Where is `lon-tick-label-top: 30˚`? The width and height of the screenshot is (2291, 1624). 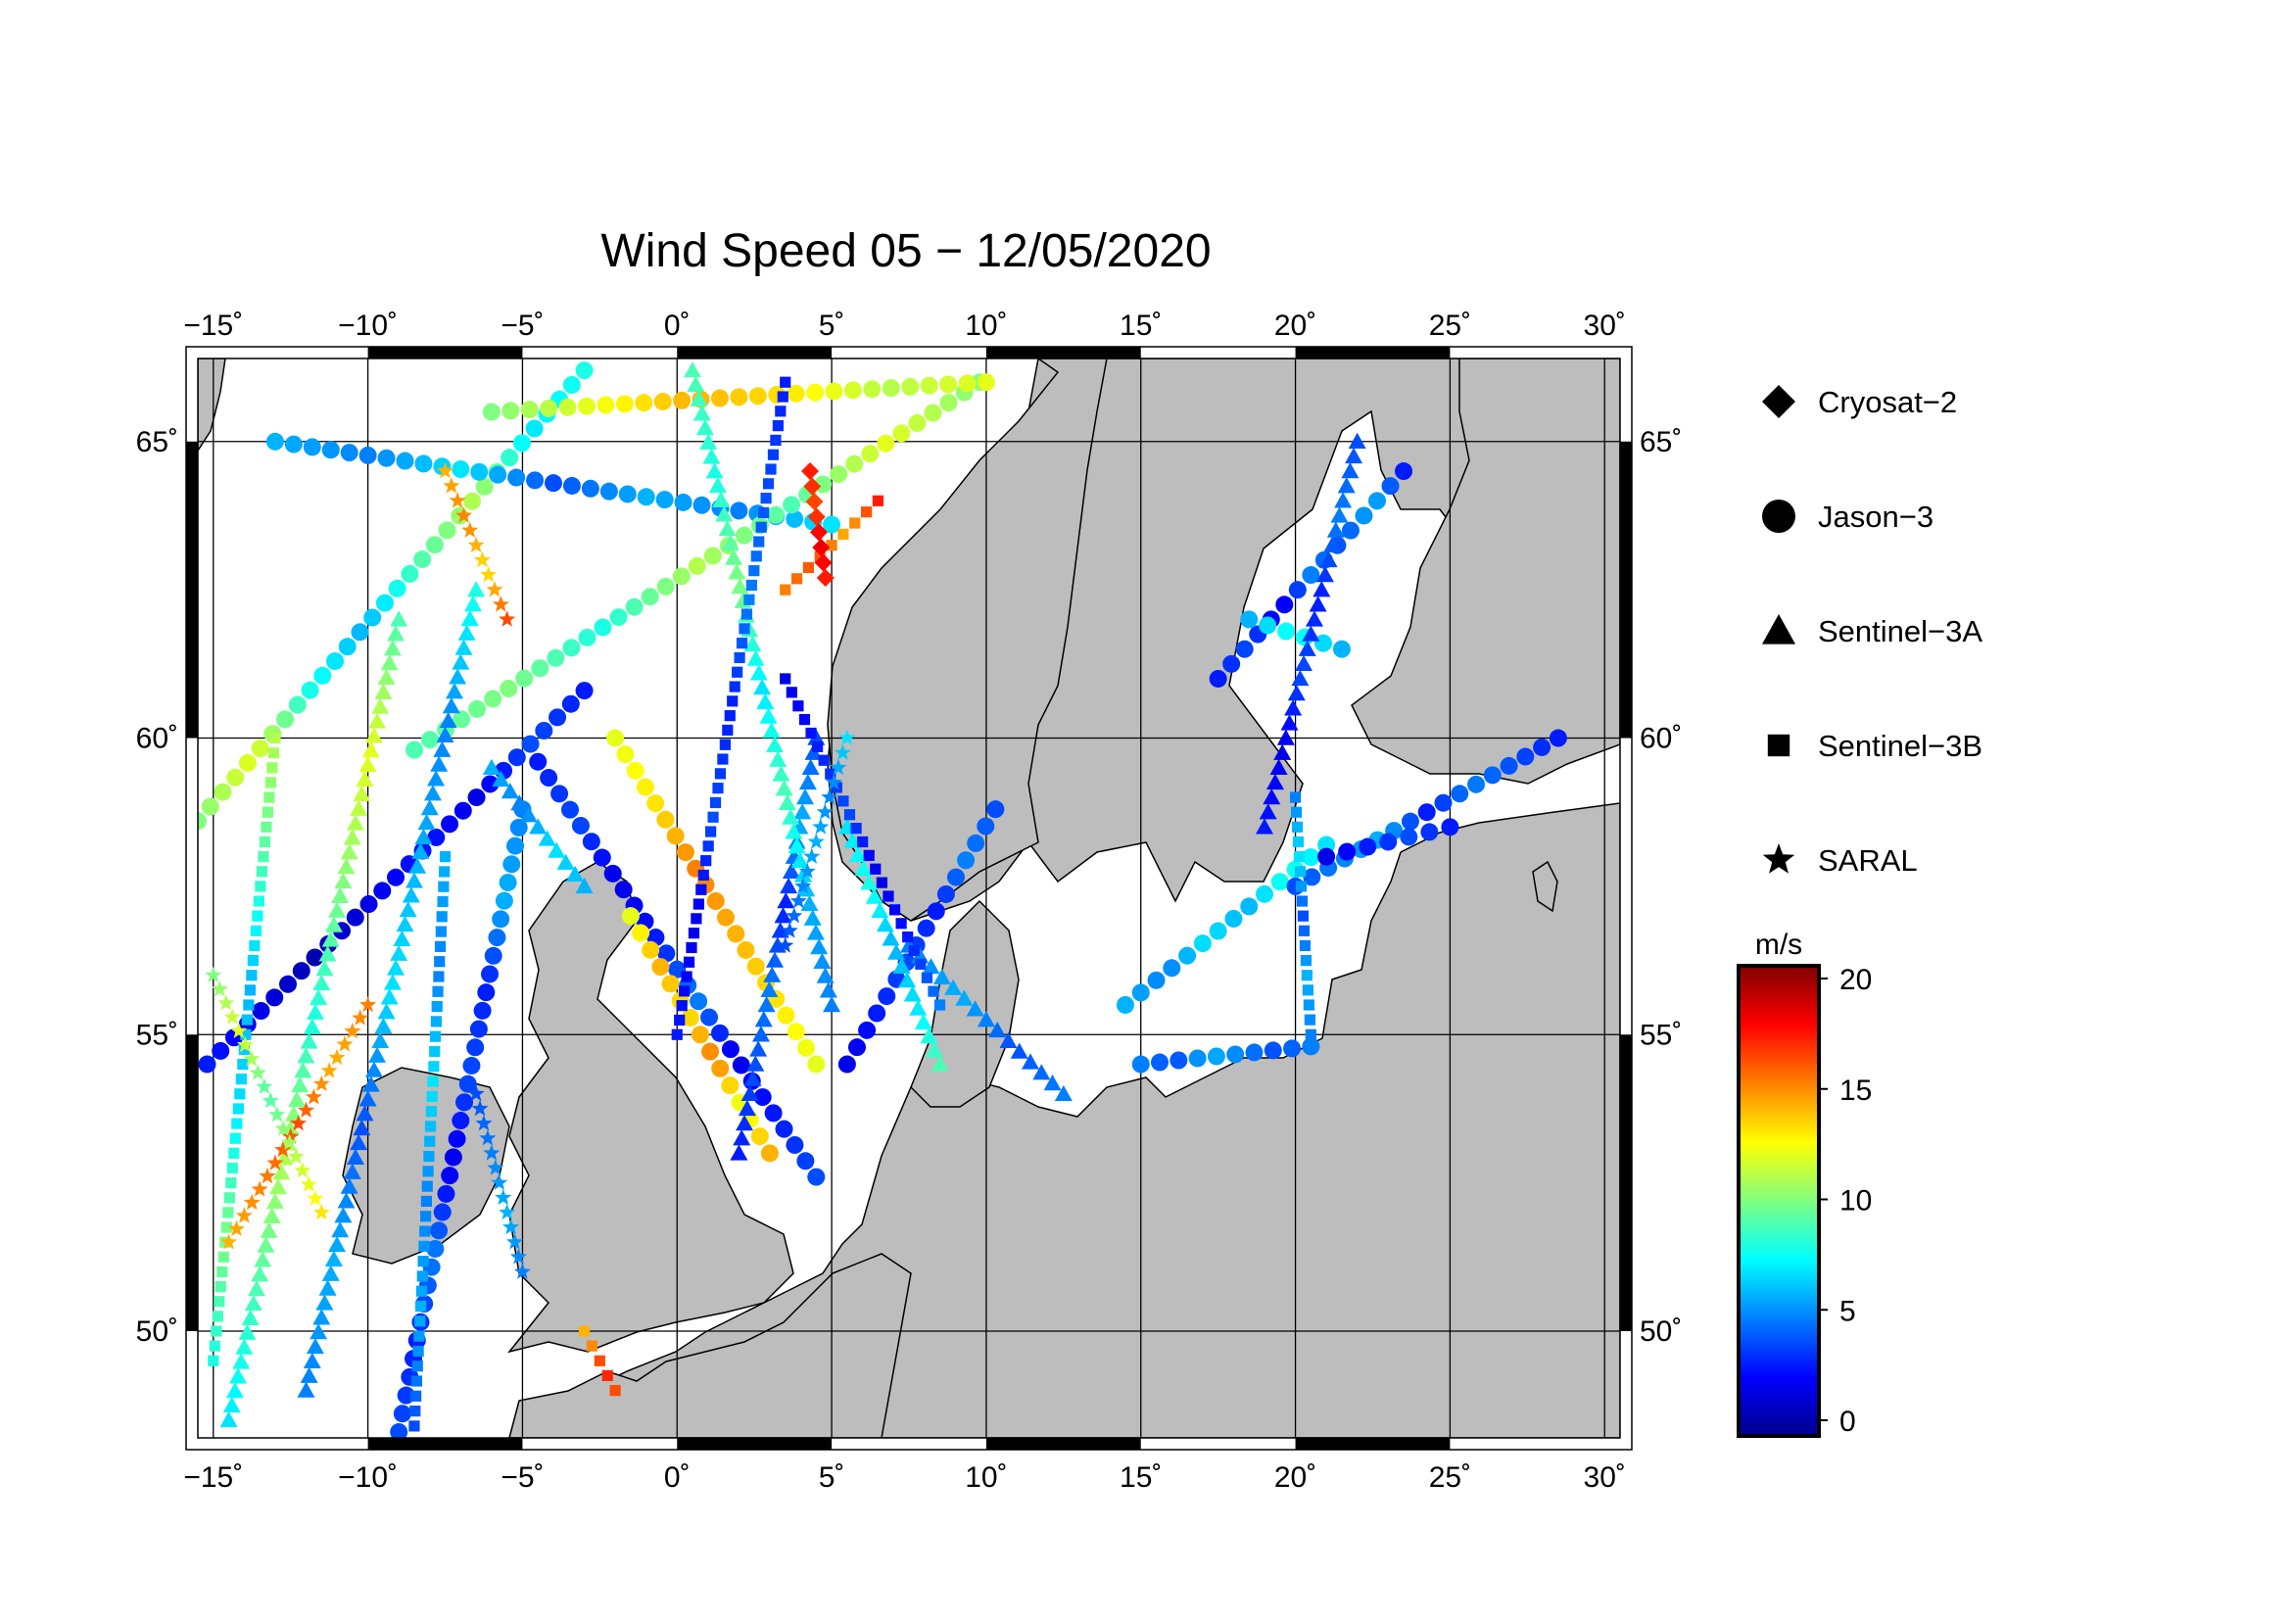 lon-tick-label-top: 30˚ is located at coordinates (1605, 326).